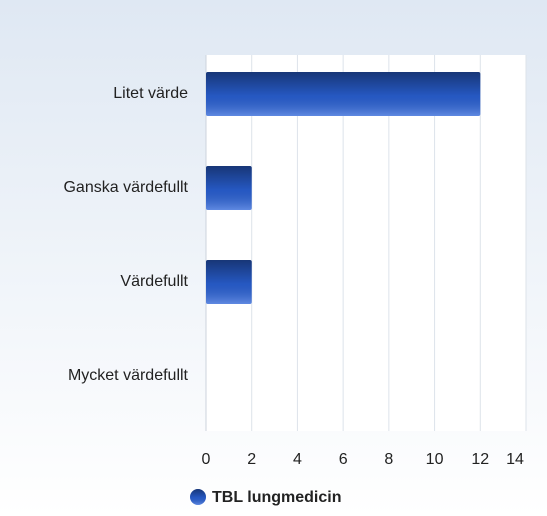 This screenshot has height=516, width=547. What do you see at coordinates (388, 459) in the screenshot?
I see `x-tick-label: 8` at bounding box center [388, 459].